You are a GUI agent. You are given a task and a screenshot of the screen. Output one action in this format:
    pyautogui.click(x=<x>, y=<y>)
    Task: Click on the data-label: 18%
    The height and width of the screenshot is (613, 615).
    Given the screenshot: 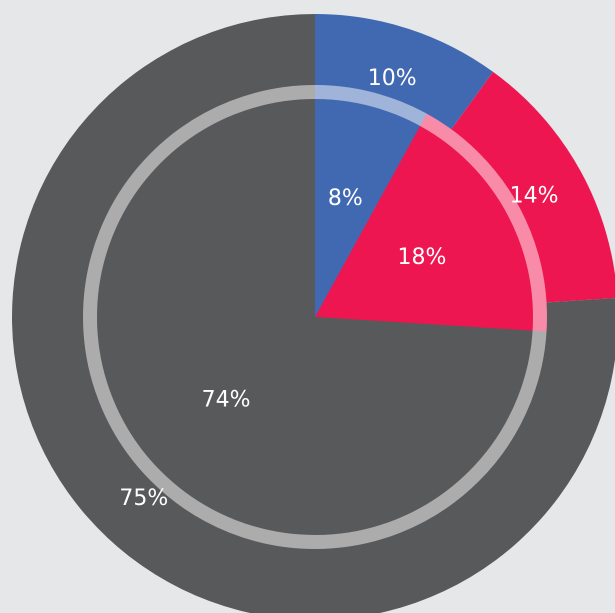 What is the action you would take?
    pyautogui.click(x=421, y=257)
    